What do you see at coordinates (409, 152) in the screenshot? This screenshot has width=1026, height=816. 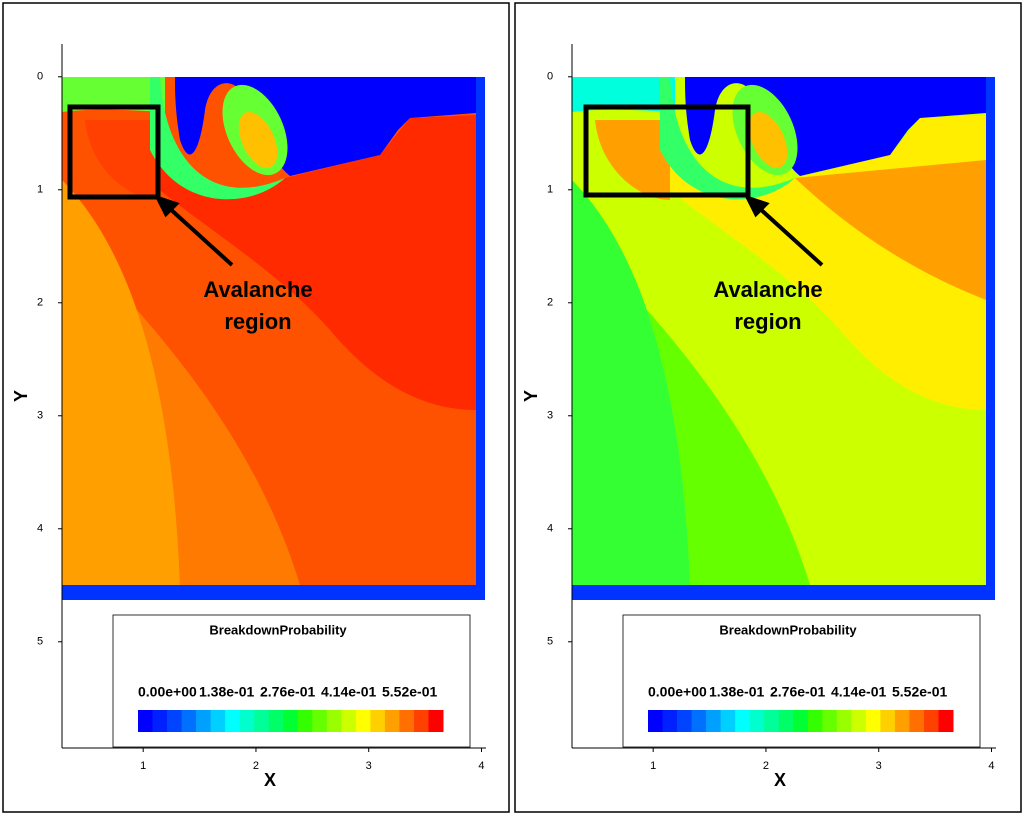 I see `highlight` at bounding box center [409, 152].